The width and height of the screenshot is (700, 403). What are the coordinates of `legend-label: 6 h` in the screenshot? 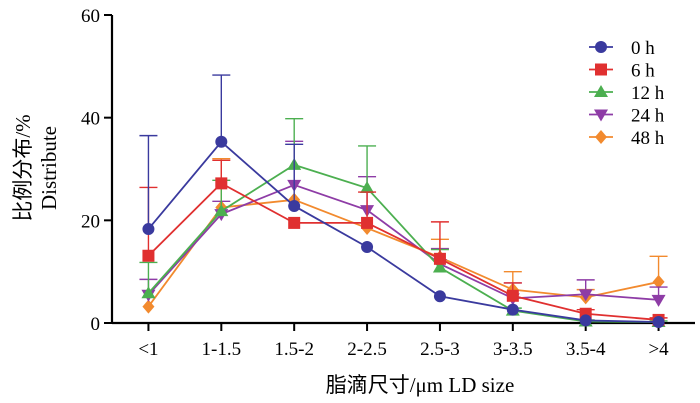 It's located at (643, 71).